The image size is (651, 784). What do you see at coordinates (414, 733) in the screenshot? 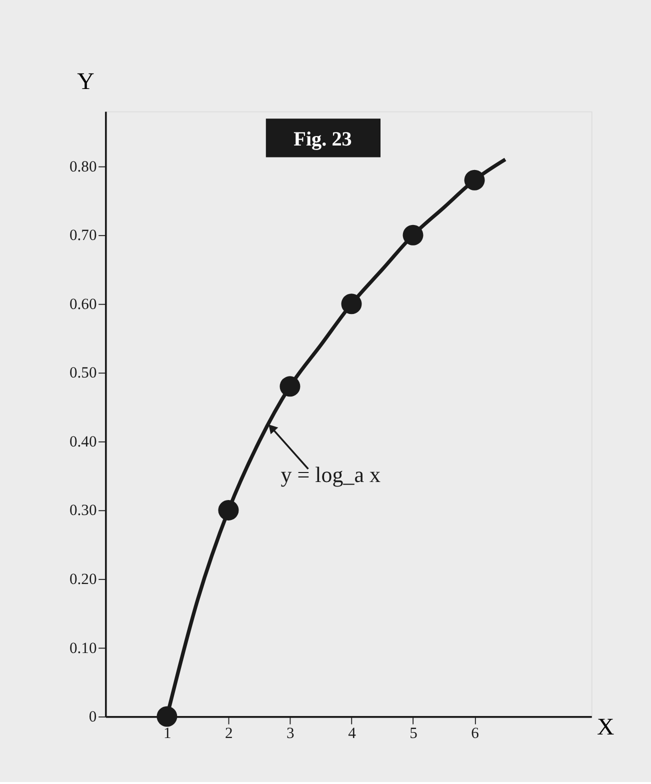
I see `x-tick-label: 5` at bounding box center [414, 733].